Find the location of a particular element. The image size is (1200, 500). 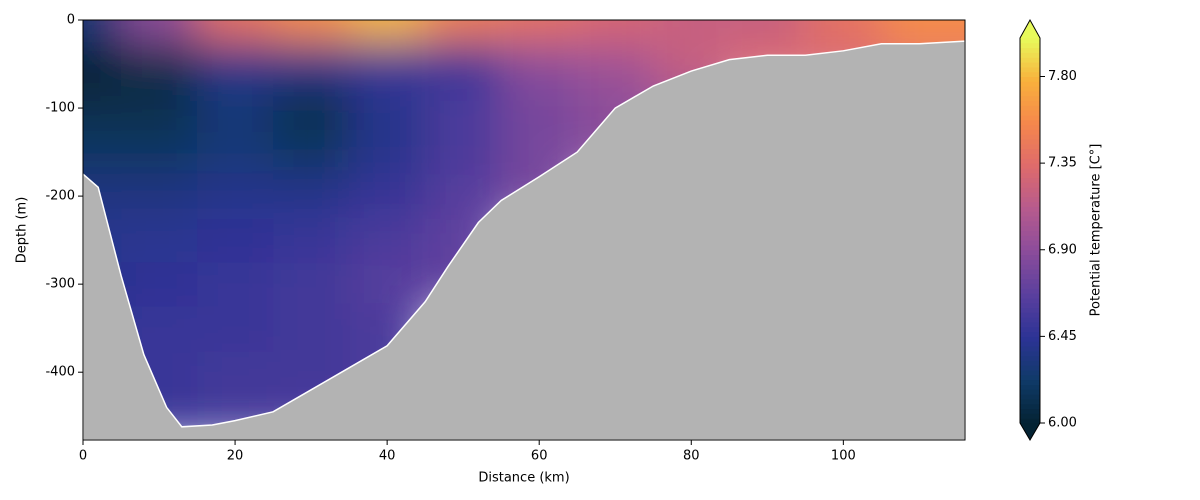

y-axis-label: Depth (m) is located at coordinates (22, 230).